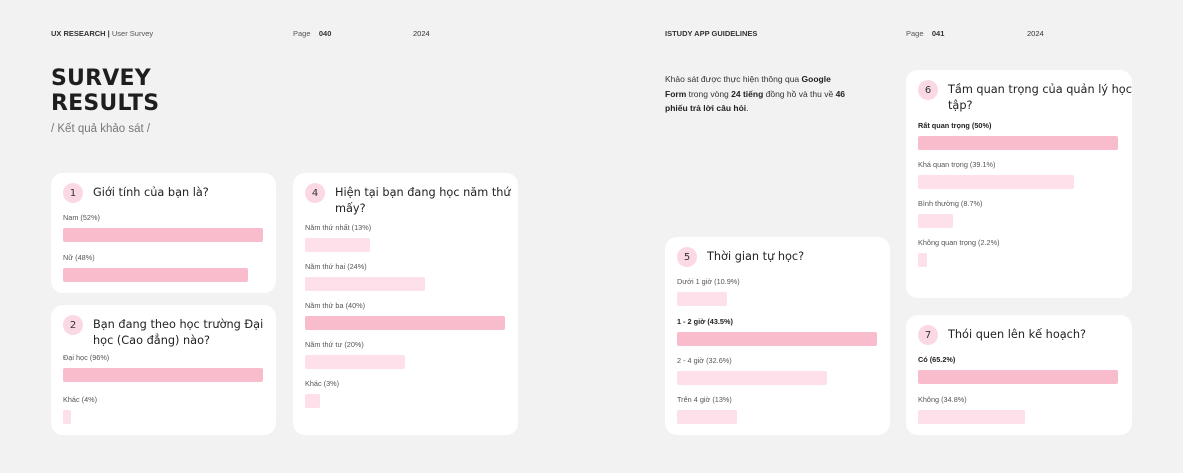  I want to click on question-header: 5 Thời gian tự học?, so click(787, 257).